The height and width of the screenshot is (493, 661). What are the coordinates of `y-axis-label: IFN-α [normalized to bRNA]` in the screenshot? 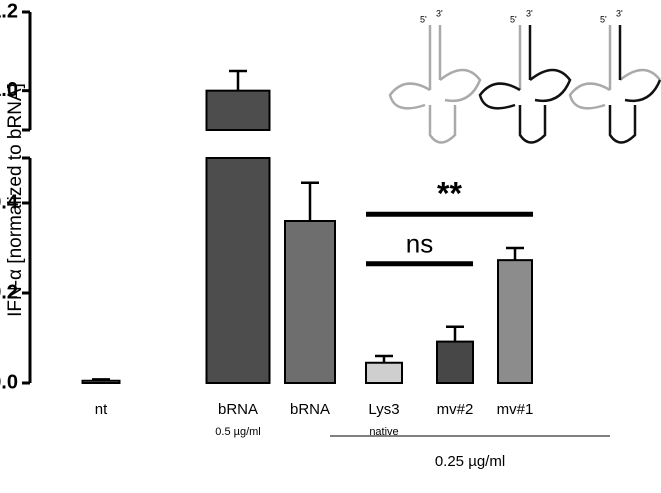 It's located at (15, 200).